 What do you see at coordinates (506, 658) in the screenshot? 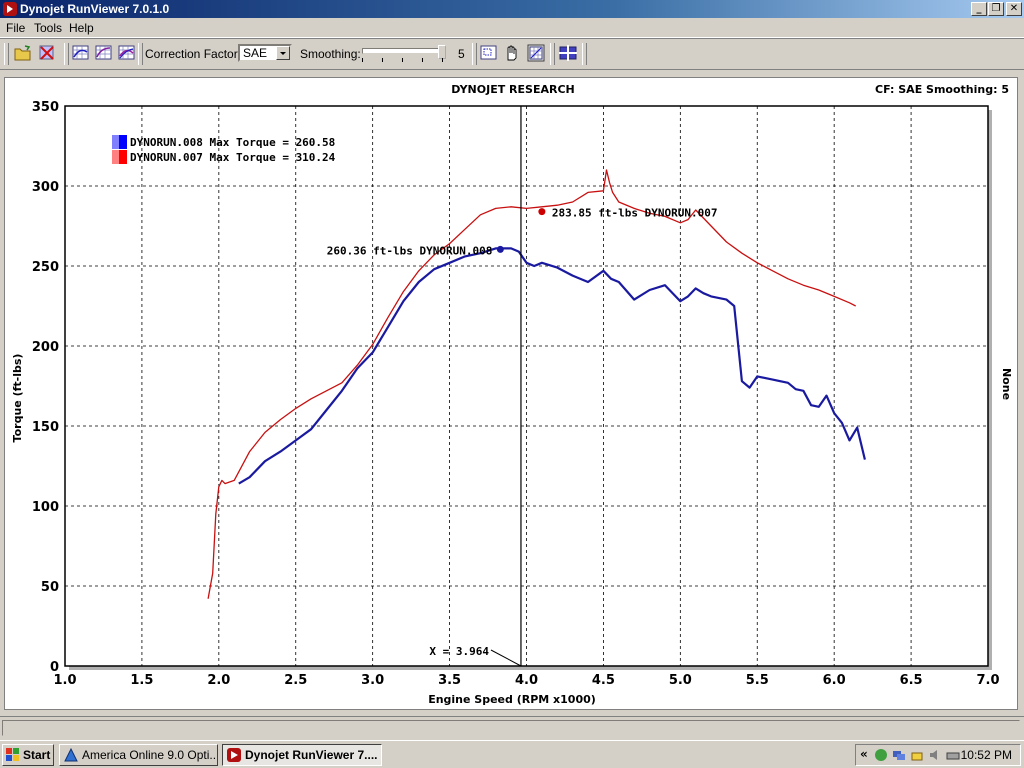
I see `cursor-leader` at bounding box center [506, 658].